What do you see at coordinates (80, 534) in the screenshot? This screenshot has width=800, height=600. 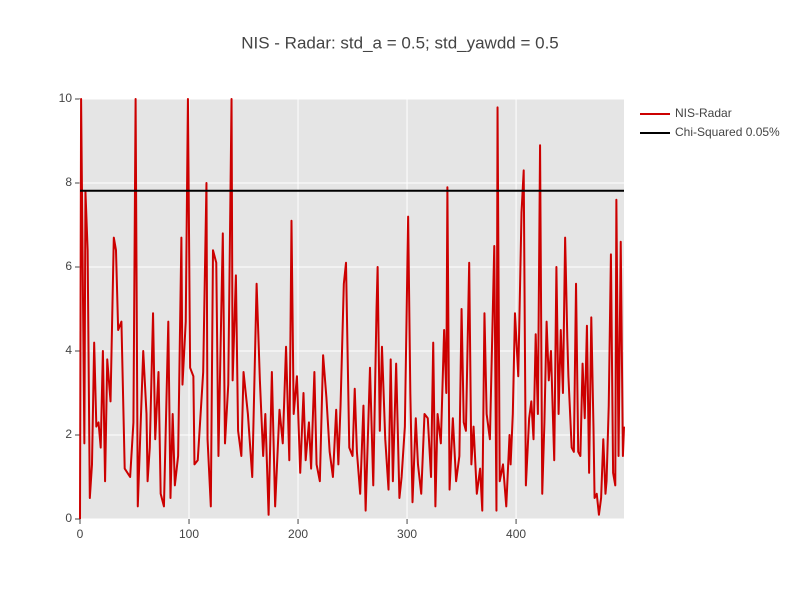 I see `x-tick-label: 0` at bounding box center [80, 534].